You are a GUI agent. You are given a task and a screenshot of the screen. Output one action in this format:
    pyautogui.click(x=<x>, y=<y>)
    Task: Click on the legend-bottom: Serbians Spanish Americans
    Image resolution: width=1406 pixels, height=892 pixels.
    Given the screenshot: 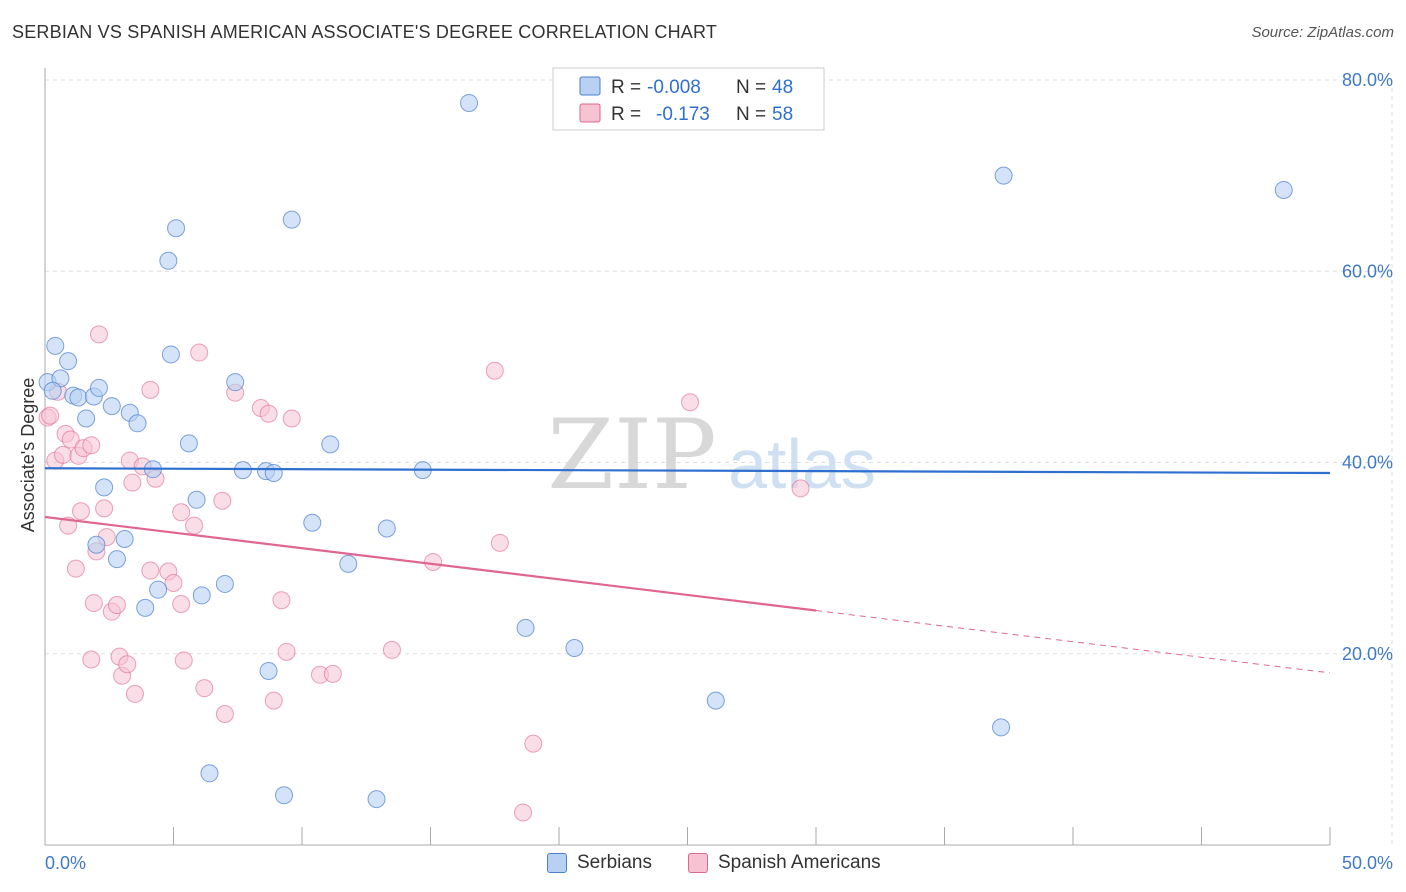 What is the action you would take?
    pyautogui.click(x=703, y=865)
    